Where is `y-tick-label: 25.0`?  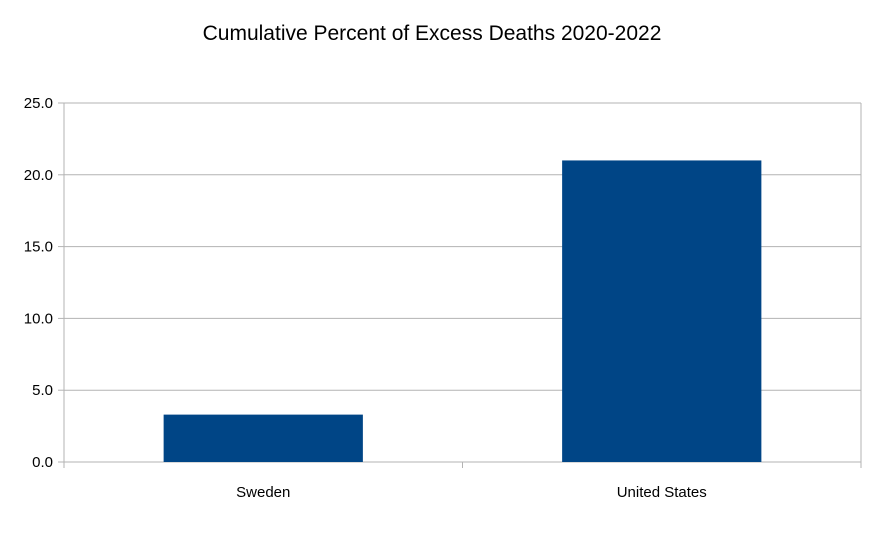
y-tick-label: 25.0 is located at coordinates (38, 103).